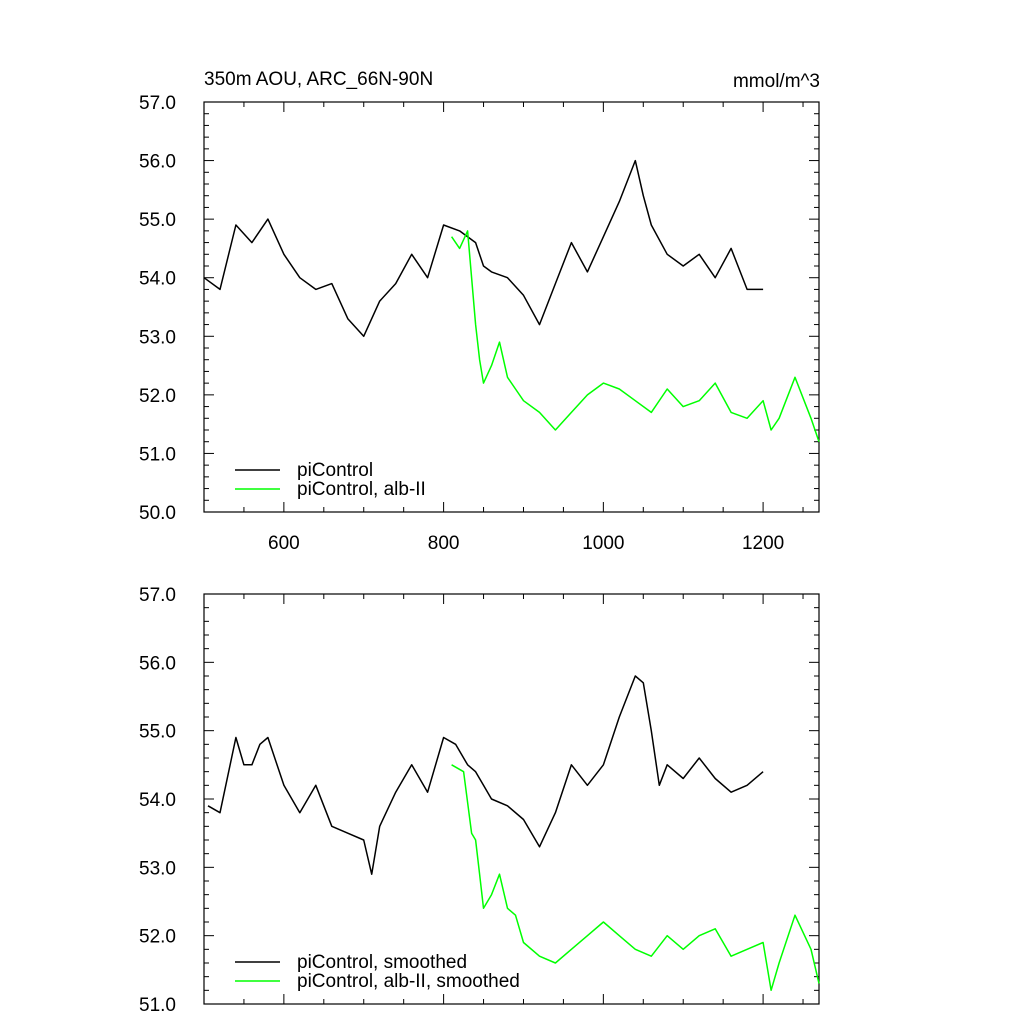  Describe the element at coordinates (318, 79) in the screenshot. I see `chart-title: 350m AOU, ARC_66N-90N` at that location.